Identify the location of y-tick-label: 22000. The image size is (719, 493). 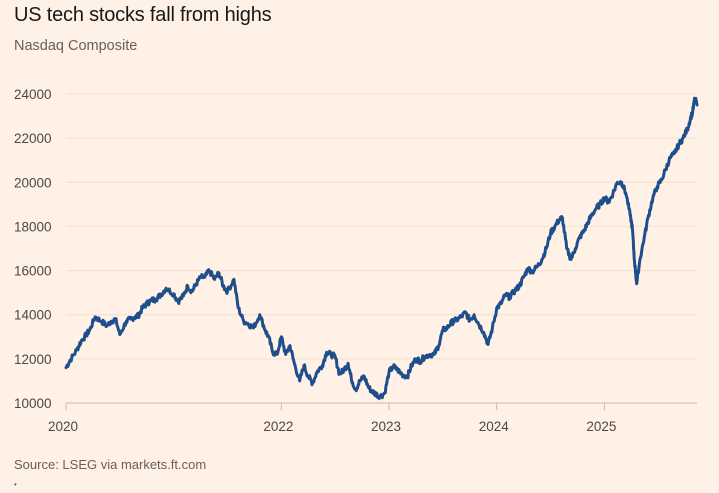
(33, 138).